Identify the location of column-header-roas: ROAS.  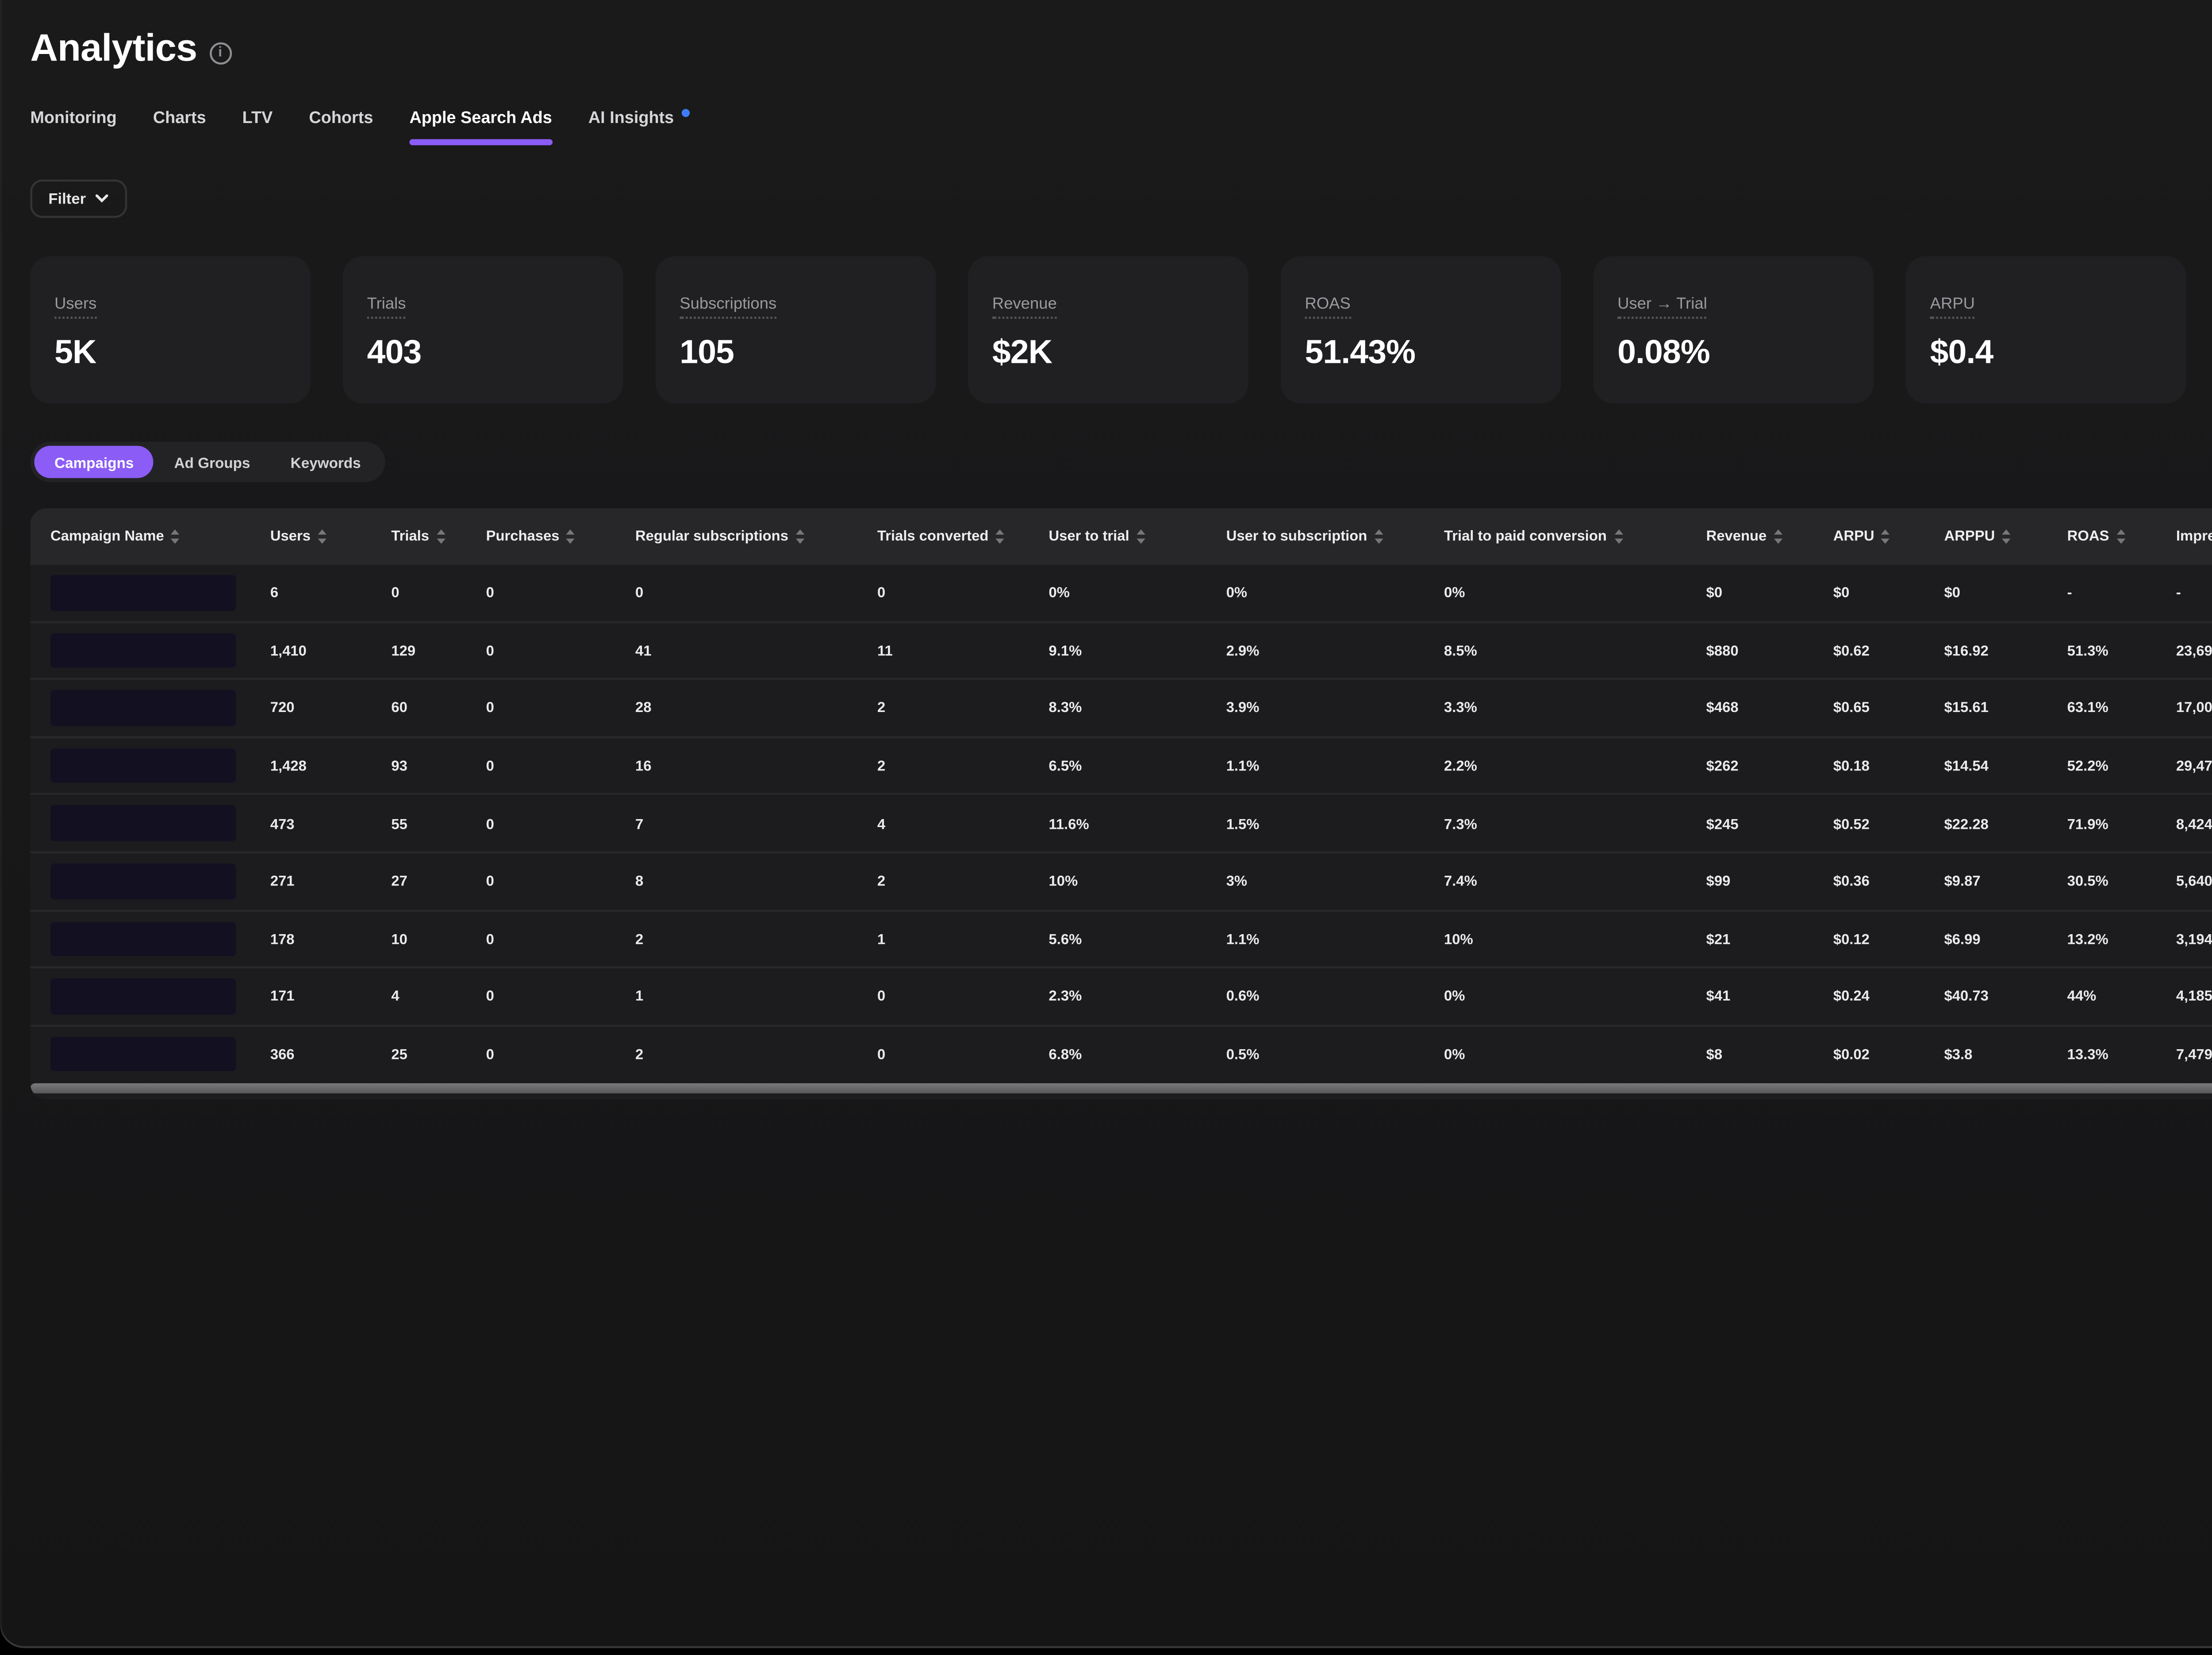
(2121, 536).